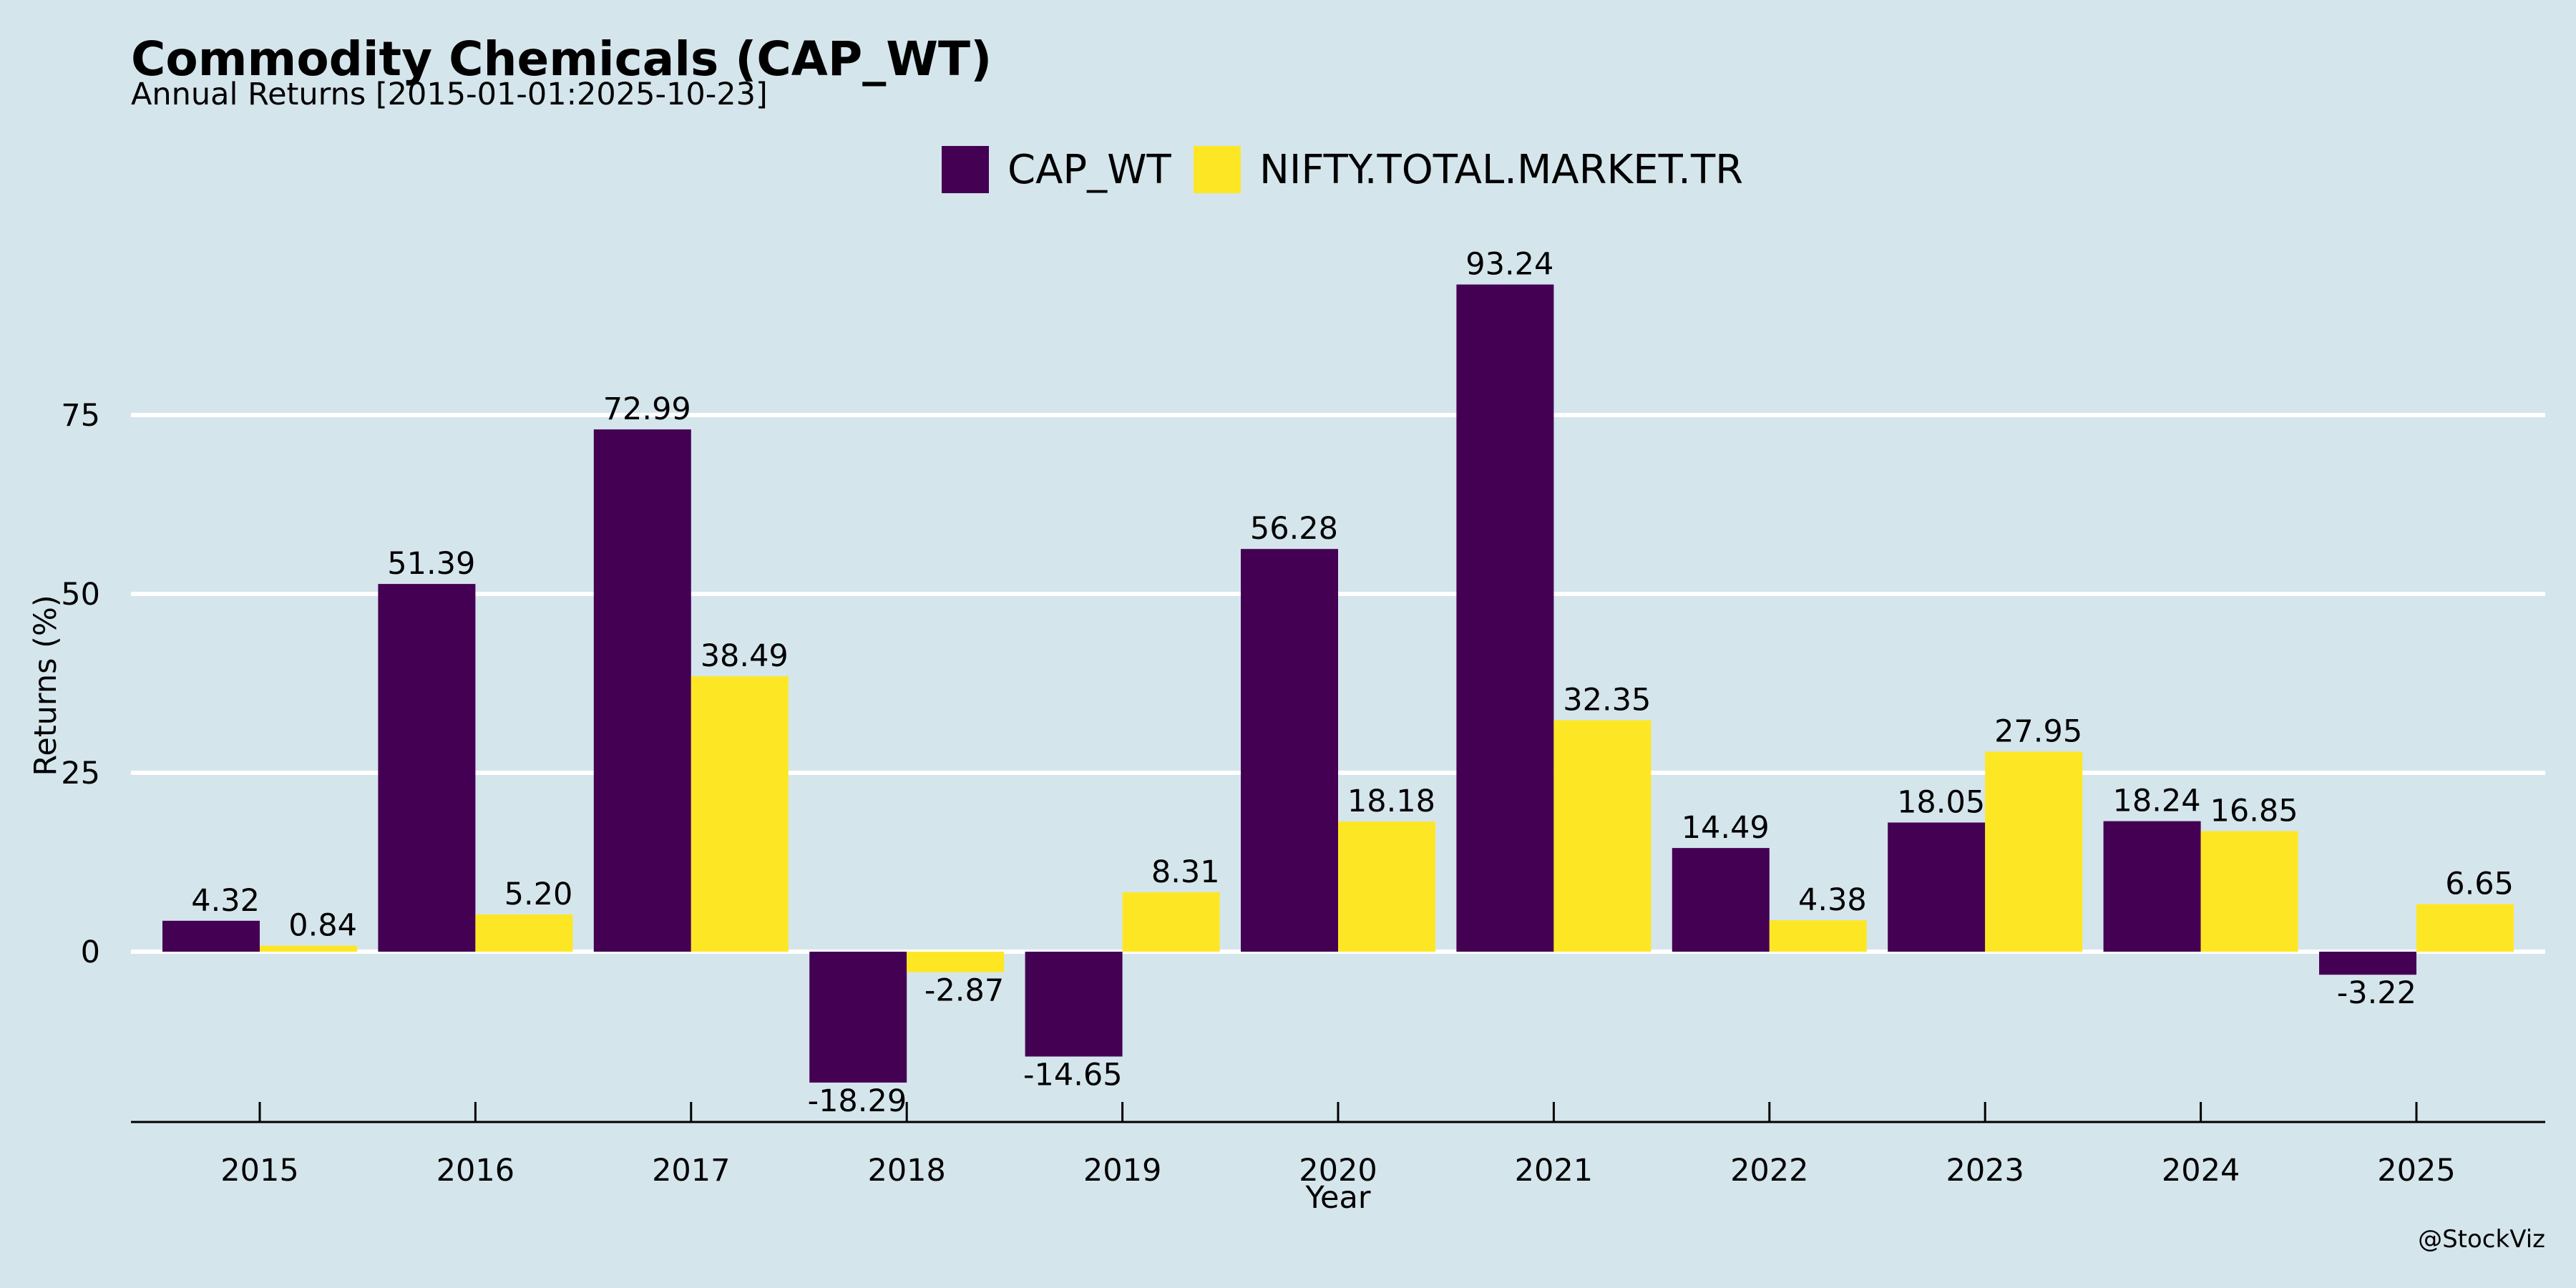  Describe the element at coordinates (2254, 811) in the screenshot. I see `bar-value-label: 16.85` at that location.